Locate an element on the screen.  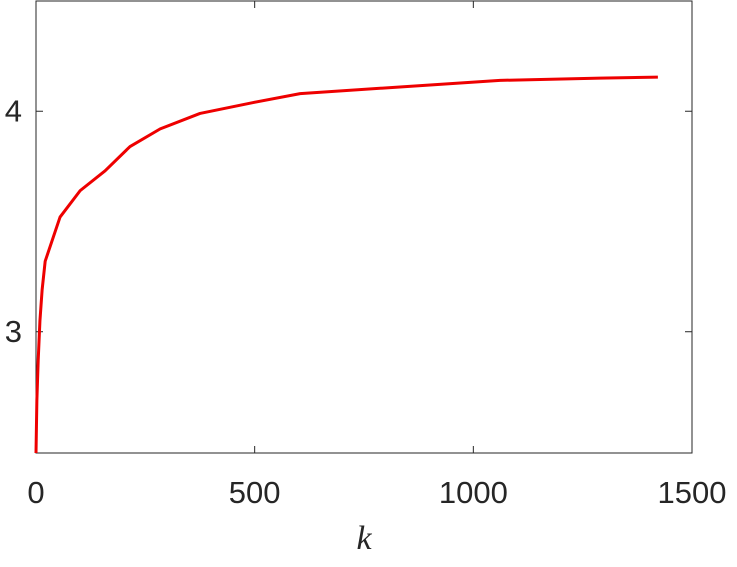
x-axis-label: k is located at coordinates (364, 538).